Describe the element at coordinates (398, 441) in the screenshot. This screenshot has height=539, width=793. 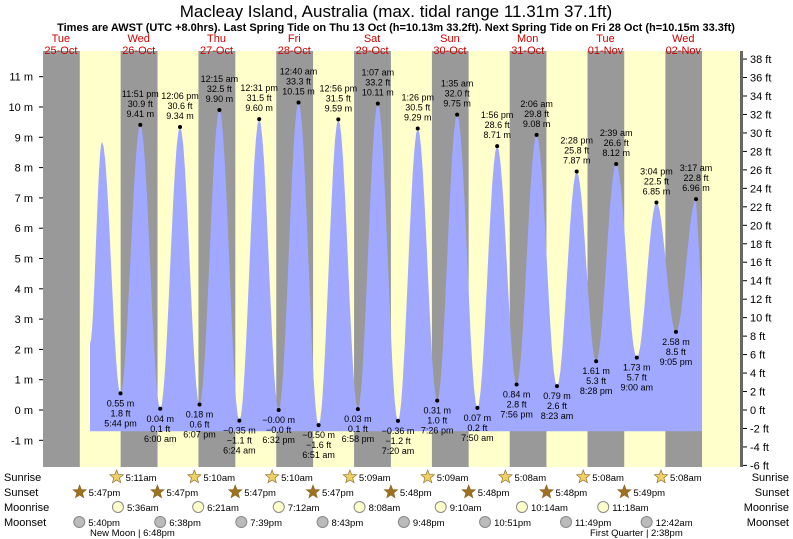
I see `low-tide-feet: −1.2 ft` at that location.